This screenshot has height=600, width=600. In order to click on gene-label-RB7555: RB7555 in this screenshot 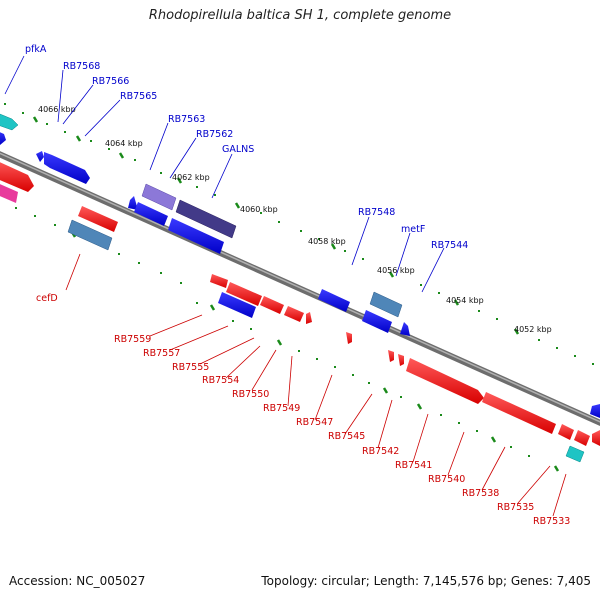, I will do `click(190, 367)`.